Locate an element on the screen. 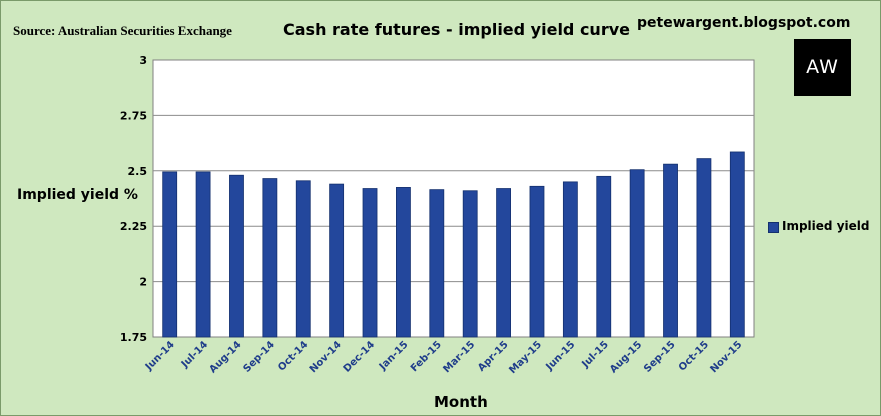  y-axis-label: Implied yield % is located at coordinates (77, 195).